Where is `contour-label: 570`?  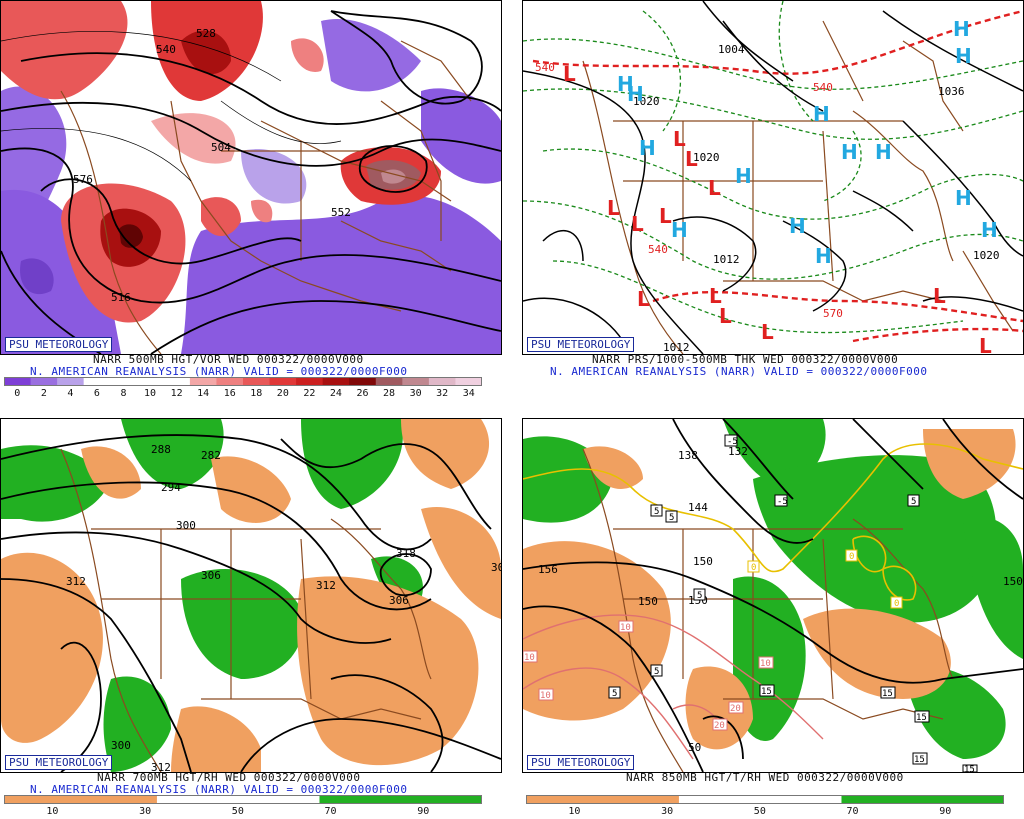
contour-label: 570 is located at coordinates (833, 313).